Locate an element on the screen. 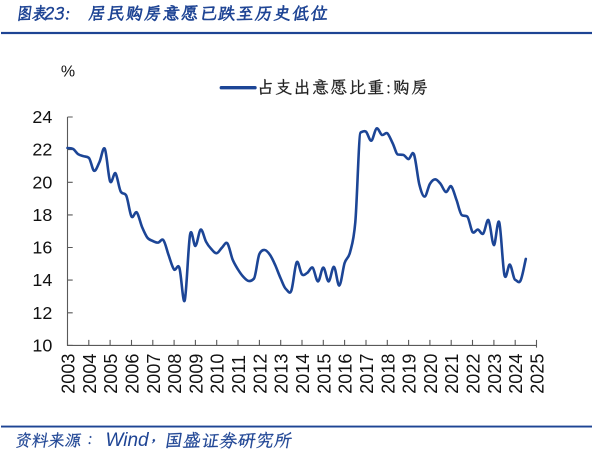 The width and height of the screenshot is (600, 461). svg-text: 2010 is located at coordinates (218, 374).